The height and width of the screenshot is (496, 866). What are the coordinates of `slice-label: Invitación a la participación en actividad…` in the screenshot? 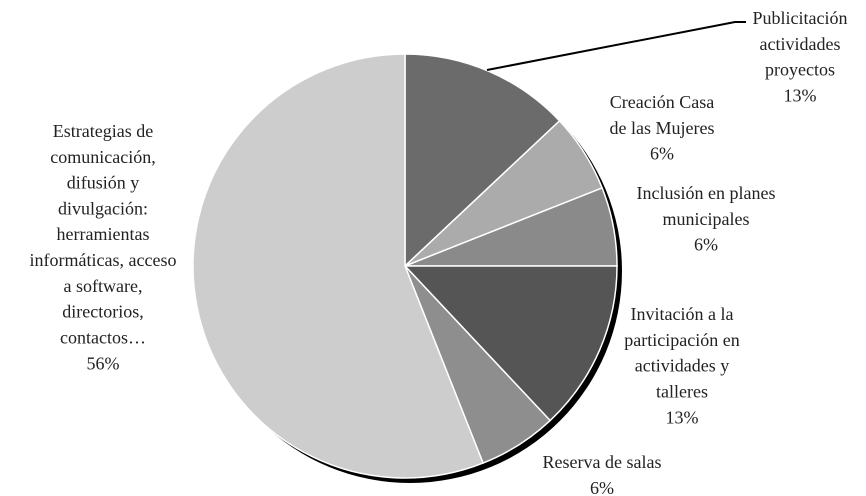 It's located at (681, 352).